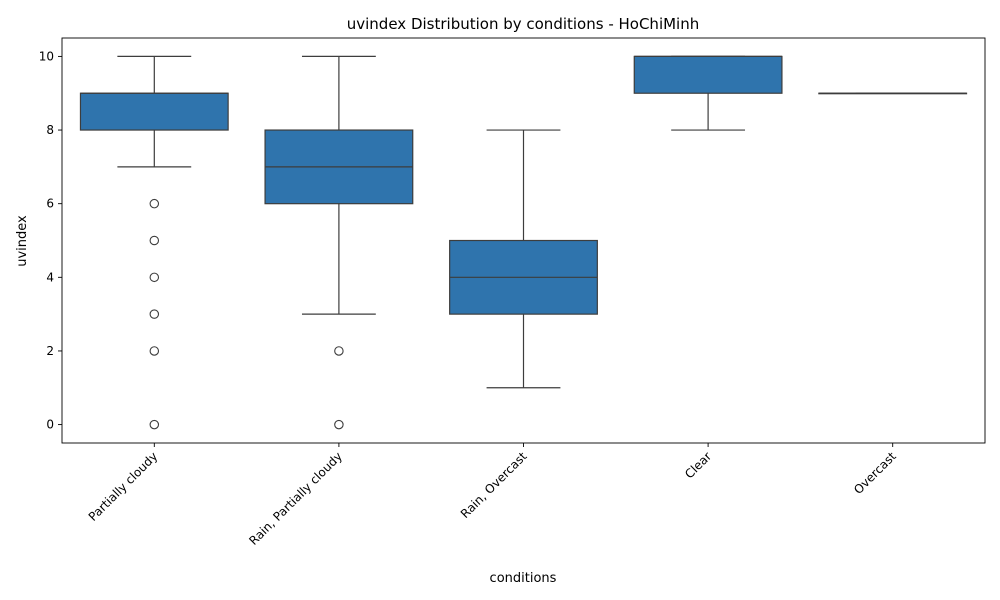  What do you see at coordinates (50, 425) in the screenshot?
I see `y-tick-label: 0` at bounding box center [50, 425].